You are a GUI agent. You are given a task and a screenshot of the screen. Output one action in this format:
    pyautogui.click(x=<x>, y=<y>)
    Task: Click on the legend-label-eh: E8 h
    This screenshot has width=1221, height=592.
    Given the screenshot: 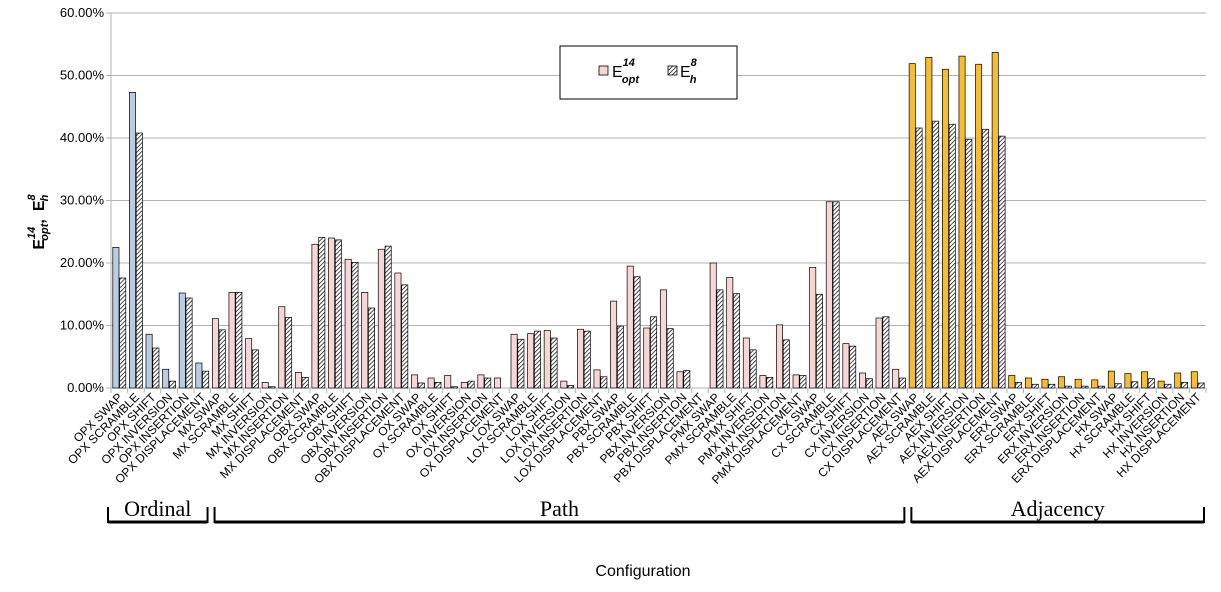 What is the action you would take?
    pyautogui.click(x=689, y=71)
    